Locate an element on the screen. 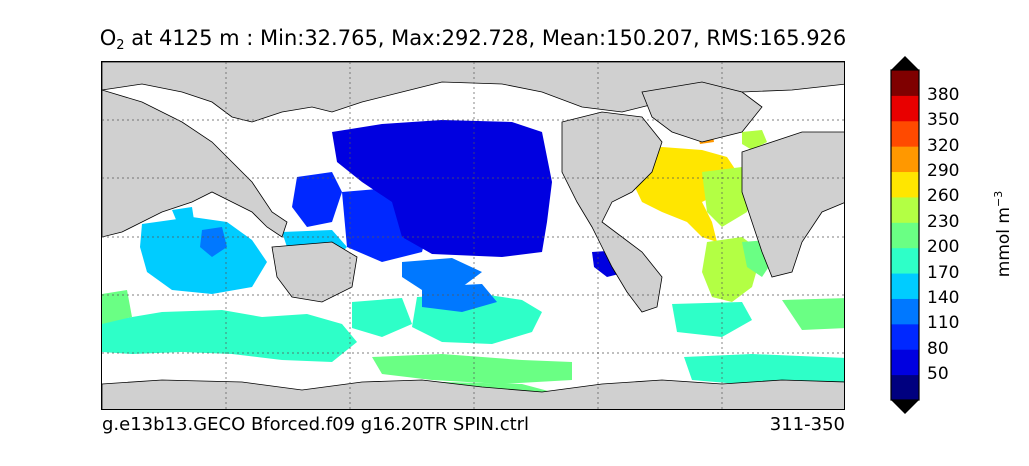 This screenshot has height=466, width=1029. colorbar-tick-label: 380 is located at coordinates (943, 94).